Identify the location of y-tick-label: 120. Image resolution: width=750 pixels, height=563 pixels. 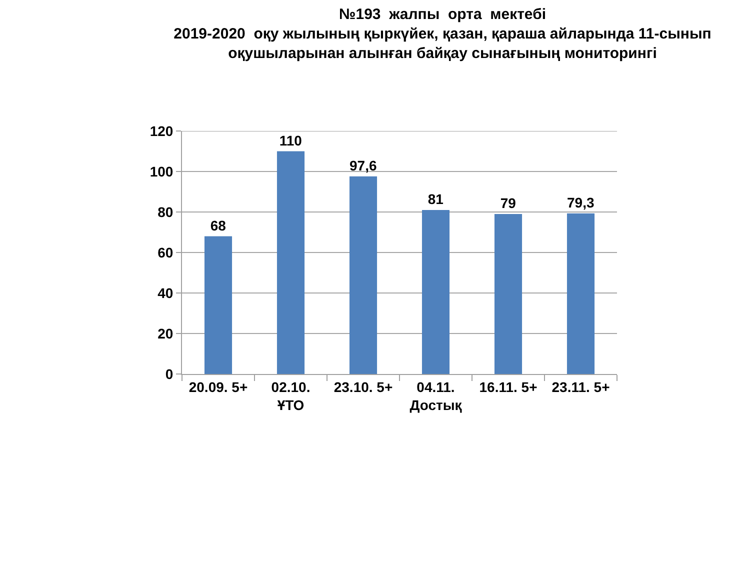
(162, 130).